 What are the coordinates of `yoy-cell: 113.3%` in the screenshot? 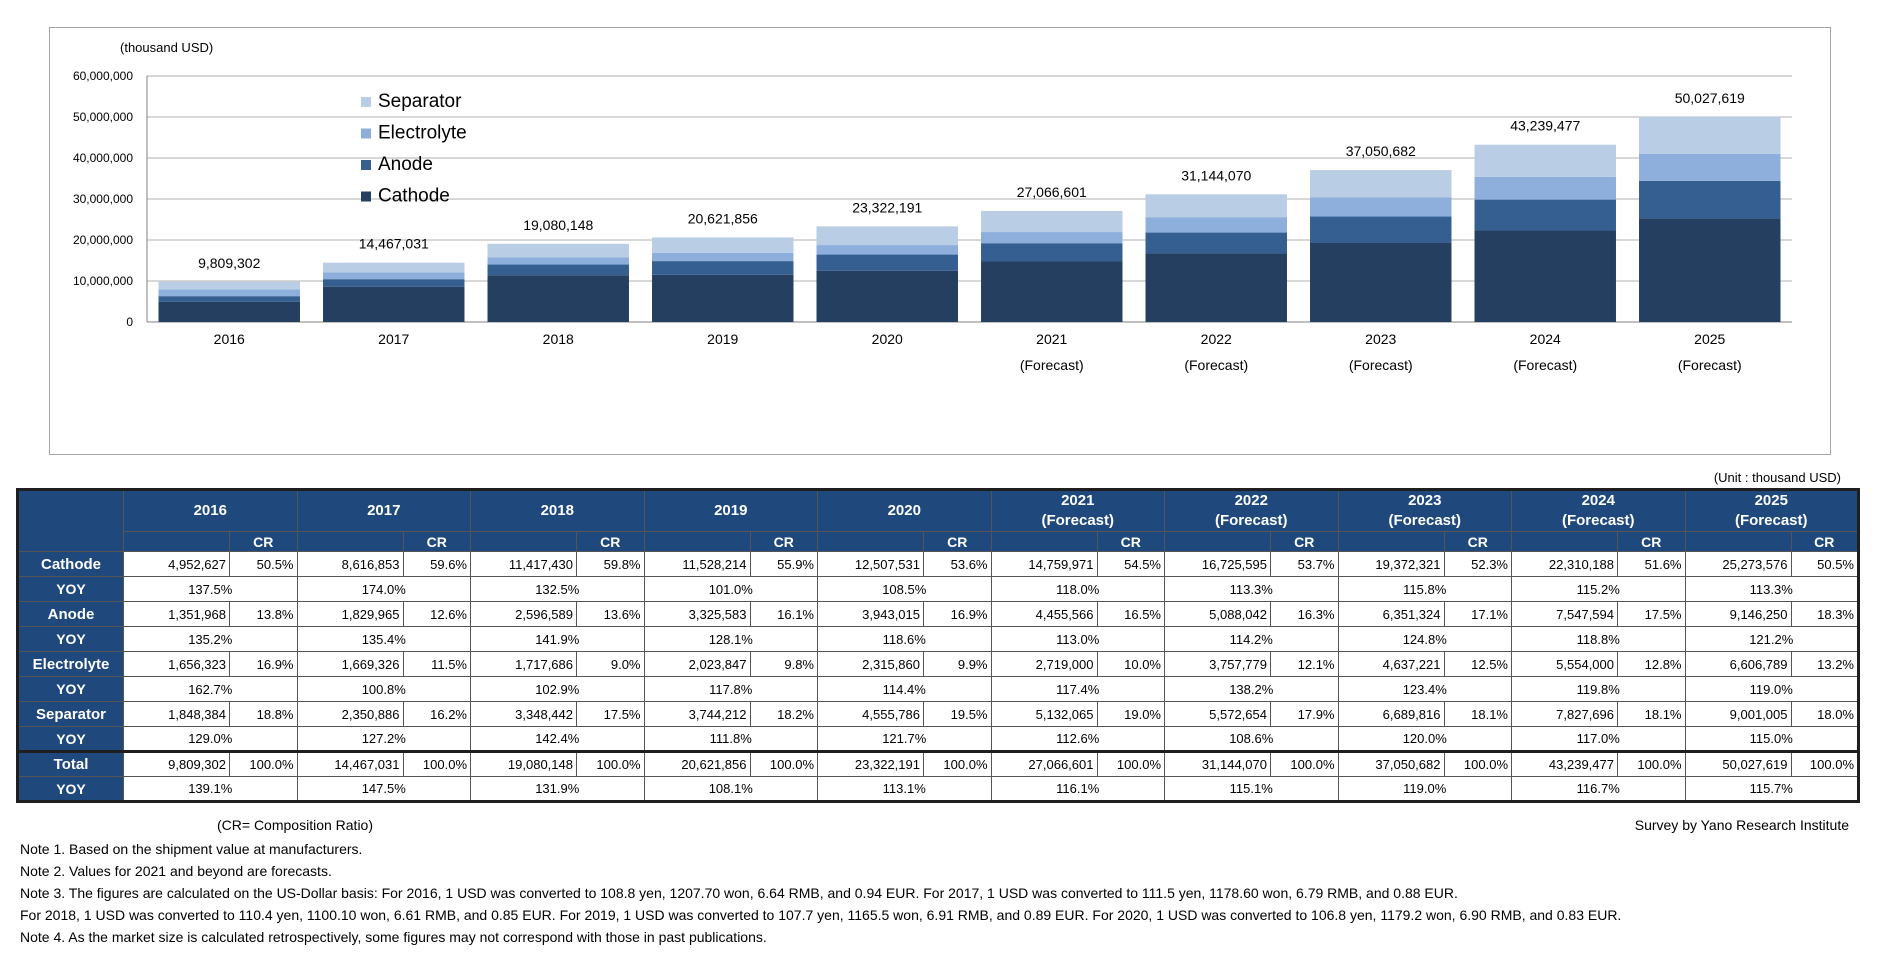 It's located at (1251, 589).